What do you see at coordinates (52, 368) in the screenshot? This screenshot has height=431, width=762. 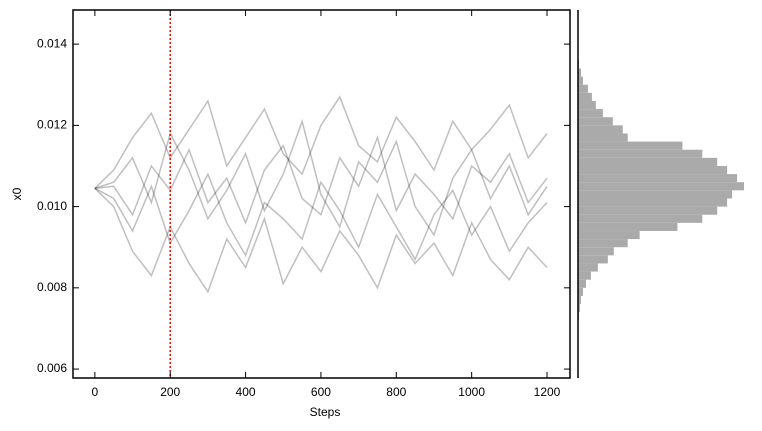 I see `y-tick-label: 0.006` at bounding box center [52, 368].